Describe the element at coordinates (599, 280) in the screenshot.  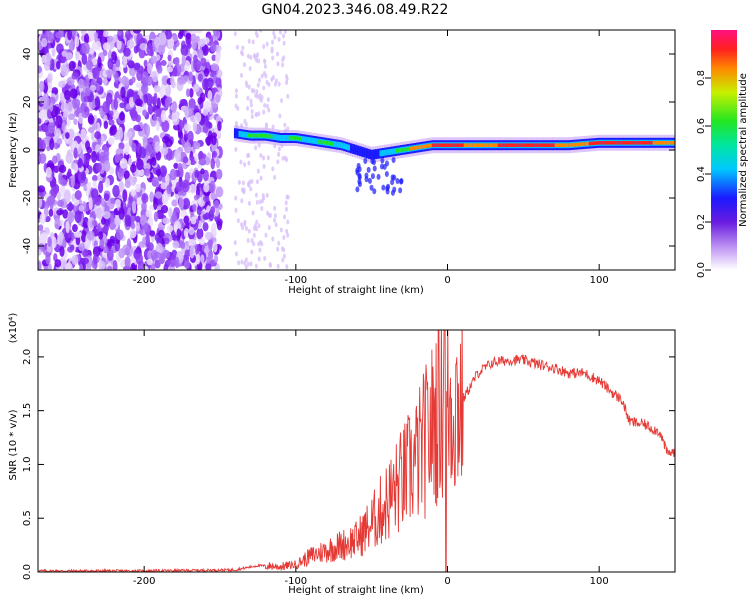
I see `top-x-tick-label: 100` at that location.